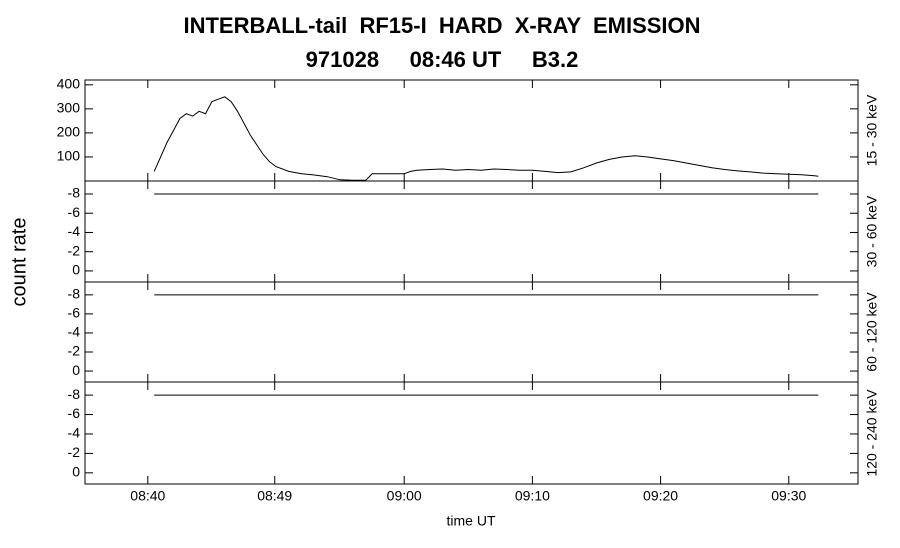 The width and height of the screenshot is (900, 548). I want to click on y-axis-label: count rate, so click(19, 262).